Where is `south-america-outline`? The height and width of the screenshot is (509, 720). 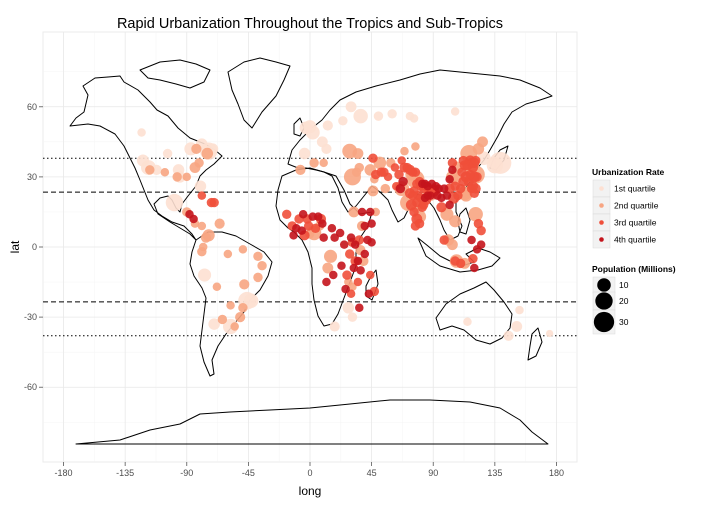 south-america-outline is located at coordinates (231, 304).